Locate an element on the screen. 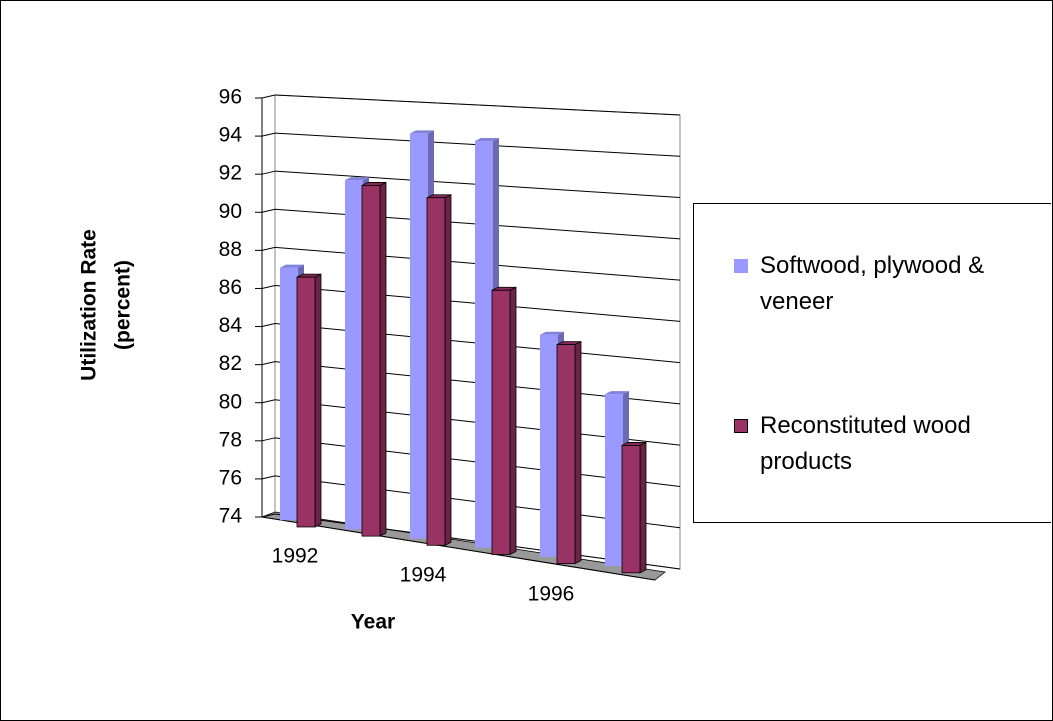  y-tick-label: 84 is located at coordinates (231, 325).